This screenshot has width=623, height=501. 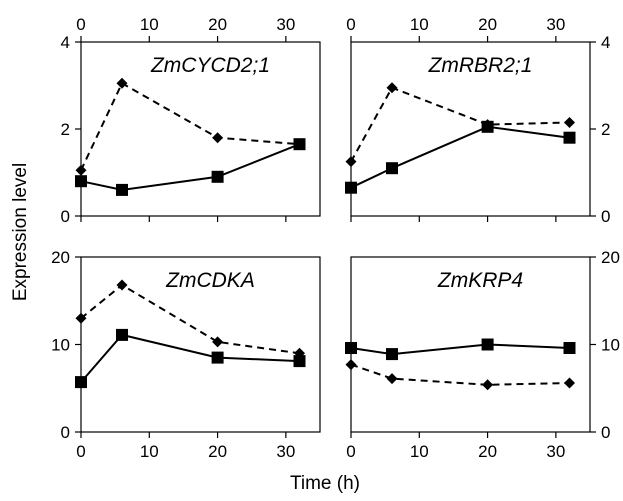 What do you see at coordinates (210, 280) in the screenshot?
I see `panel-title: ZmCDKA` at bounding box center [210, 280].